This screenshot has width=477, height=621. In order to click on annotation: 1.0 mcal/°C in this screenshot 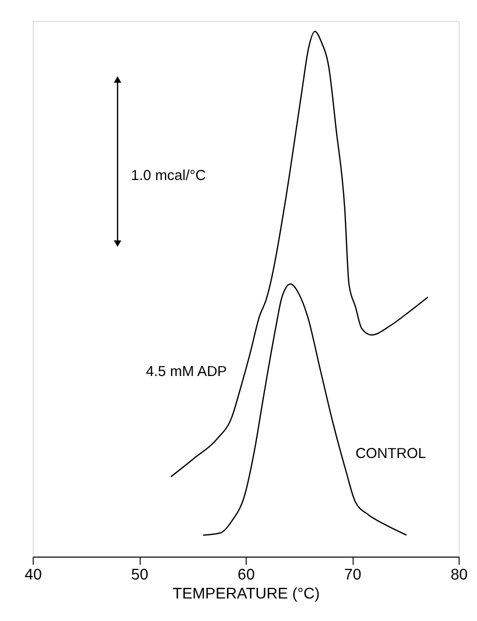, I will do `click(168, 176)`.